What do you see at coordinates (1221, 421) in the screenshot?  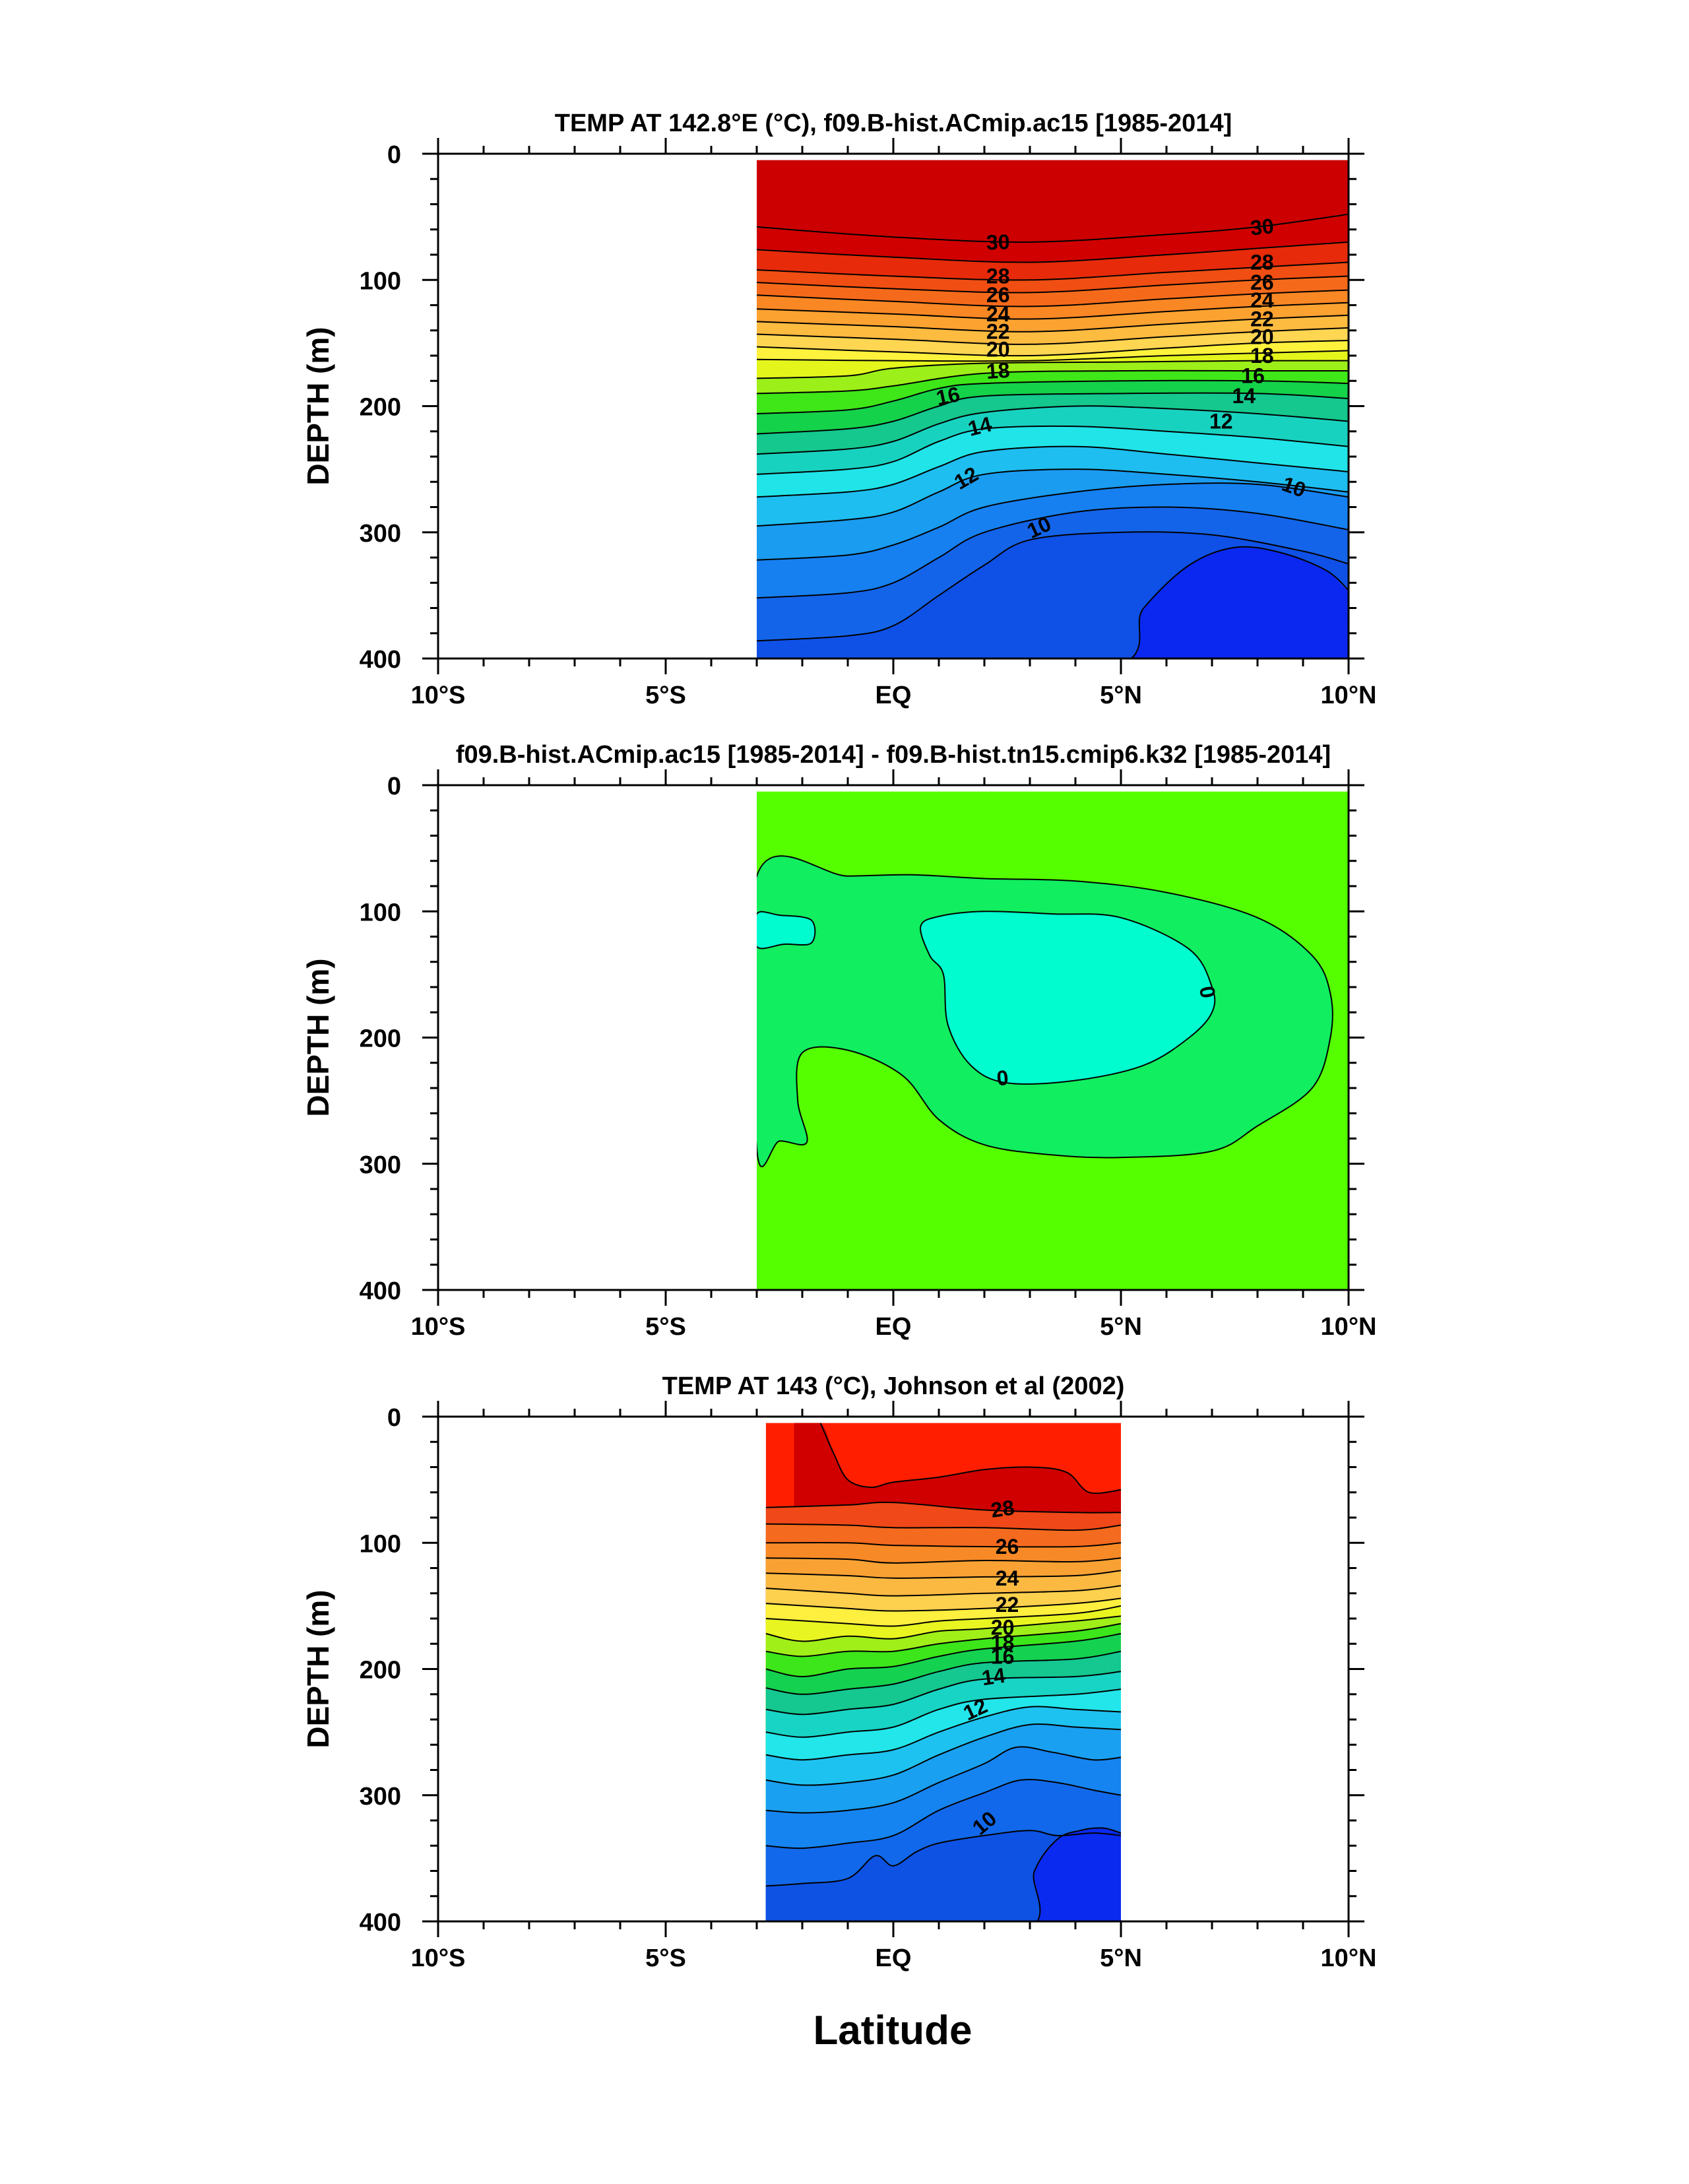 I see `contour-label: 12` at bounding box center [1221, 421].